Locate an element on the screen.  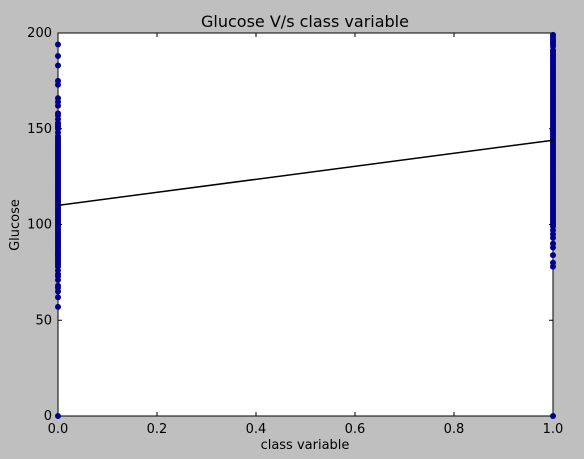
x-tick-label: 0.8 is located at coordinates (454, 429).